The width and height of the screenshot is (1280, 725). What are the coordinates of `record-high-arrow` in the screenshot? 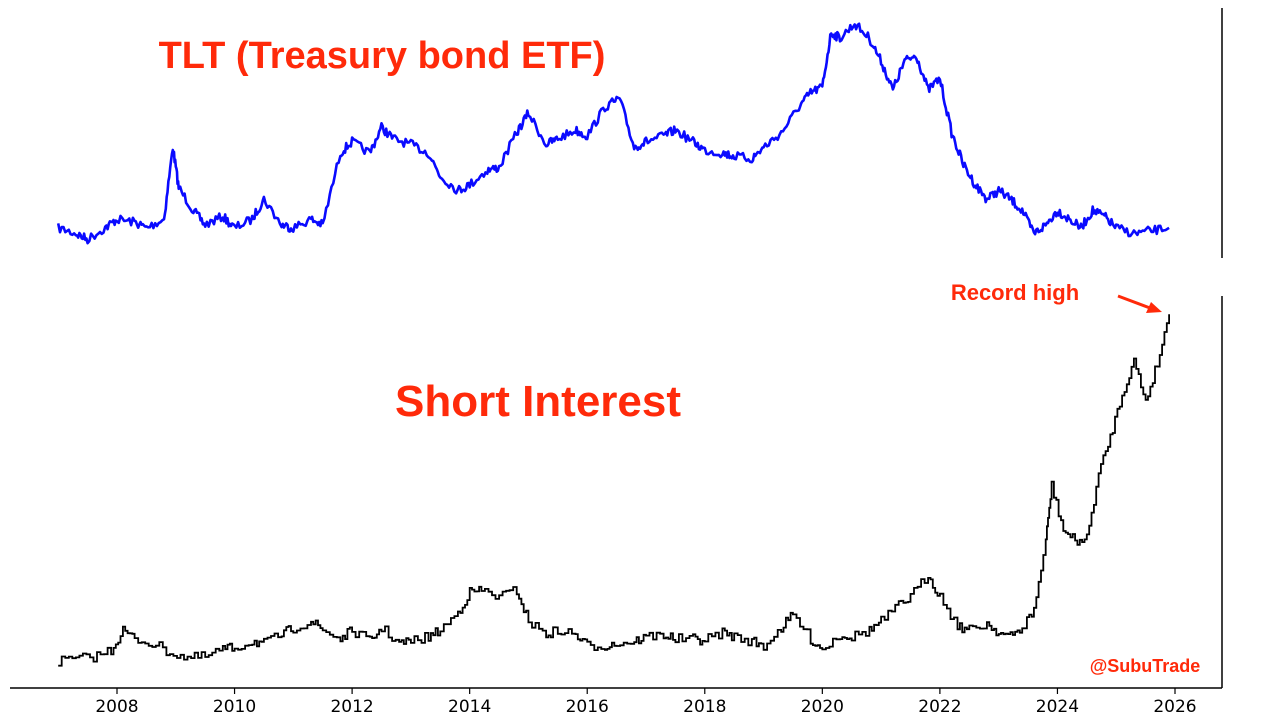 It's located at (1139, 303).